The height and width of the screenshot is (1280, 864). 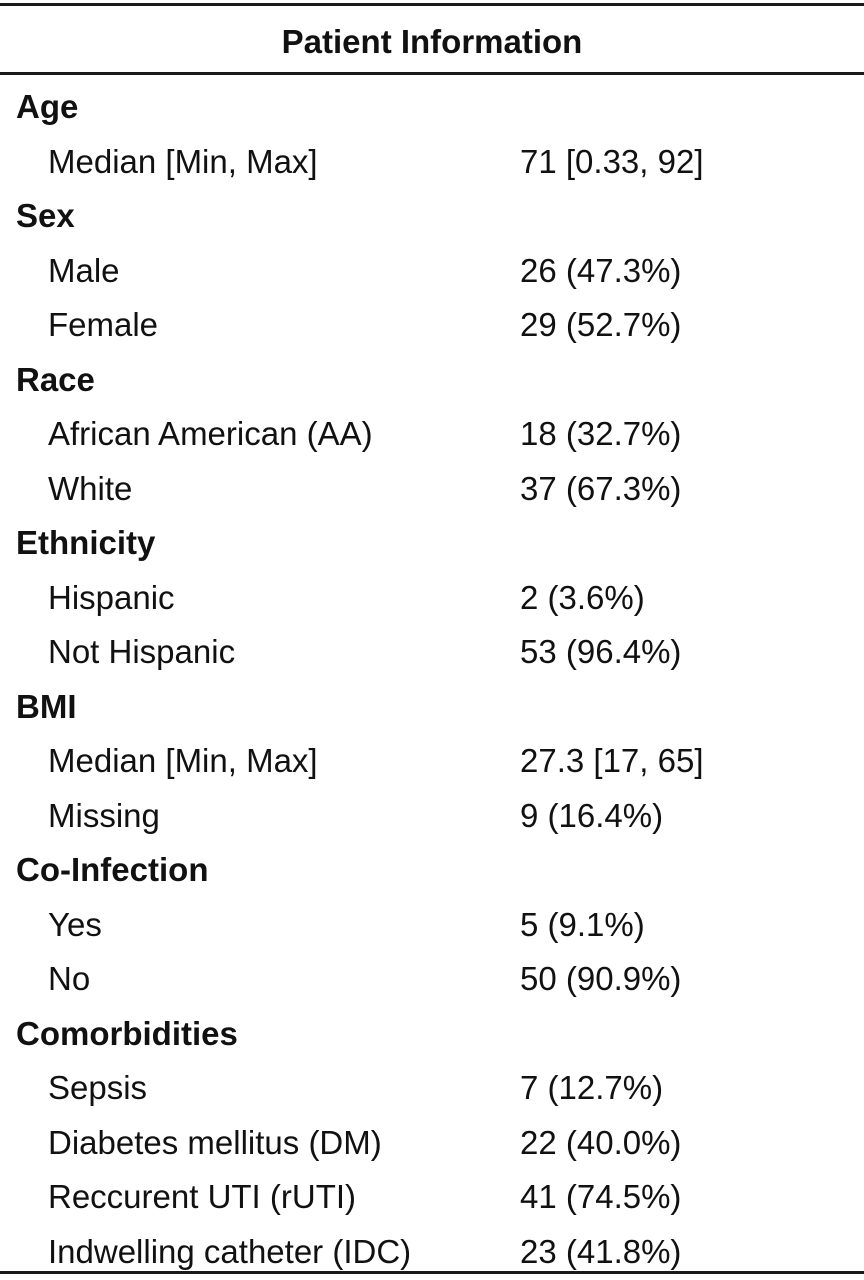 What do you see at coordinates (432, 162) in the screenshot?
I see `table-row: Median [Min, Max] 71 [0.33, 92]` at bounding box center [432, 162].